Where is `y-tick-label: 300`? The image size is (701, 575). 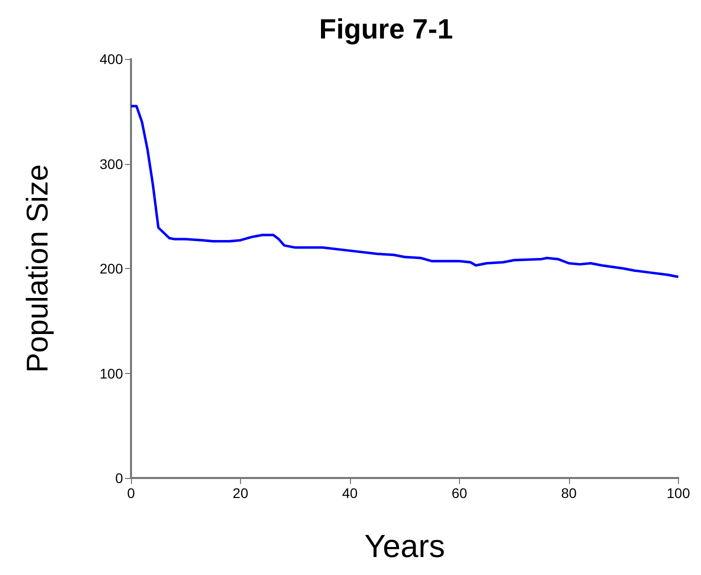 y-tick-label: 300 is located at coordinates (112, 164).